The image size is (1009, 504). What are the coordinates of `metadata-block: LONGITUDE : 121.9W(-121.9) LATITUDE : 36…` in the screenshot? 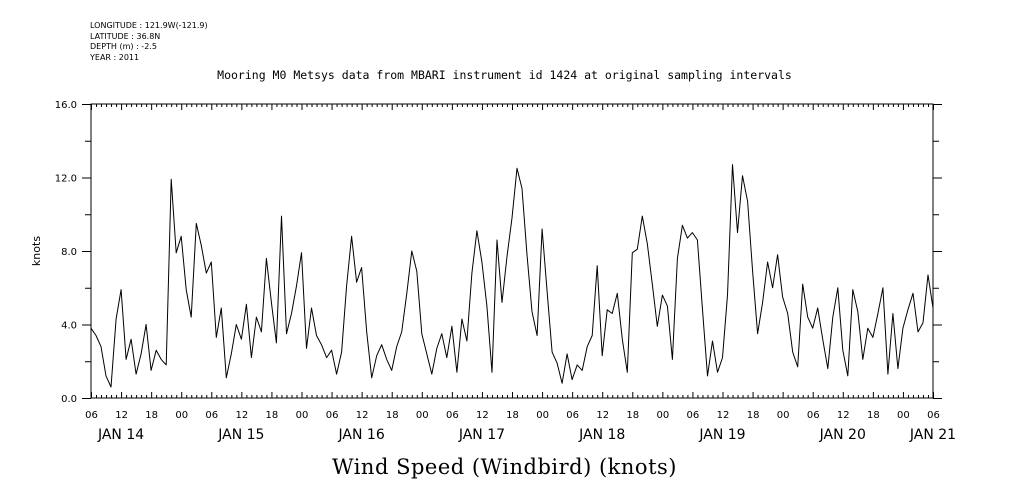 It's located at (149, 42).